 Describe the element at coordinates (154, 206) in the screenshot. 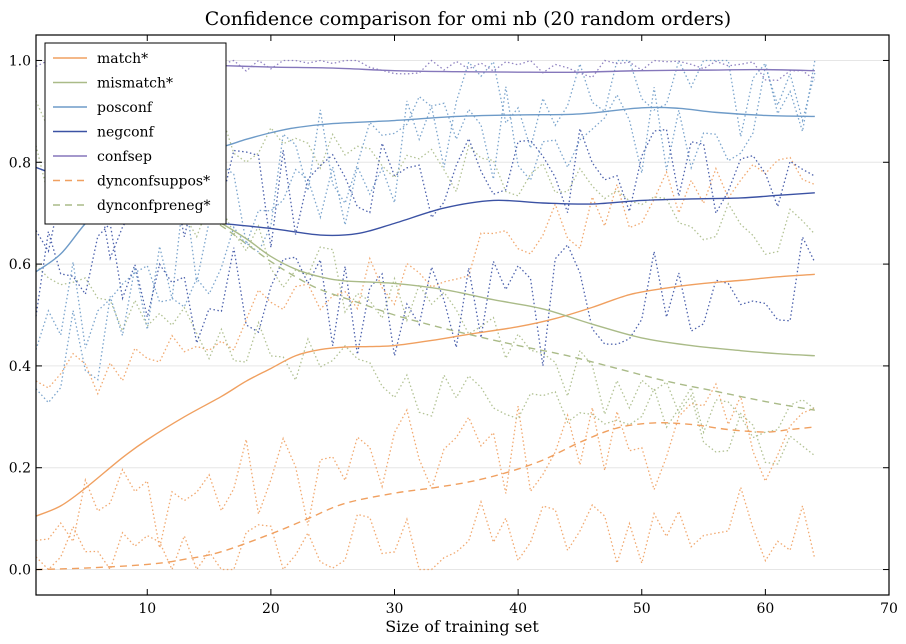

I see `legend-label: dynconfpreneg*` at that location.